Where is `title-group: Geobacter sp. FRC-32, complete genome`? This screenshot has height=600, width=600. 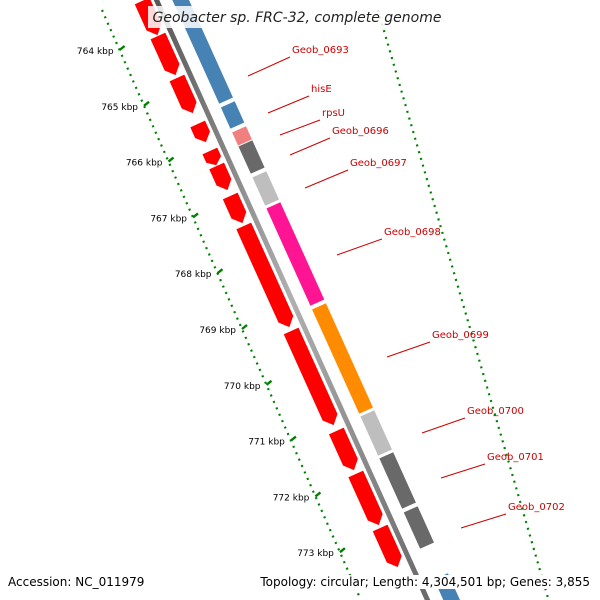
title-group: Geobacter sp. FRC-32, complete genome is located at coordinates (297, 17).